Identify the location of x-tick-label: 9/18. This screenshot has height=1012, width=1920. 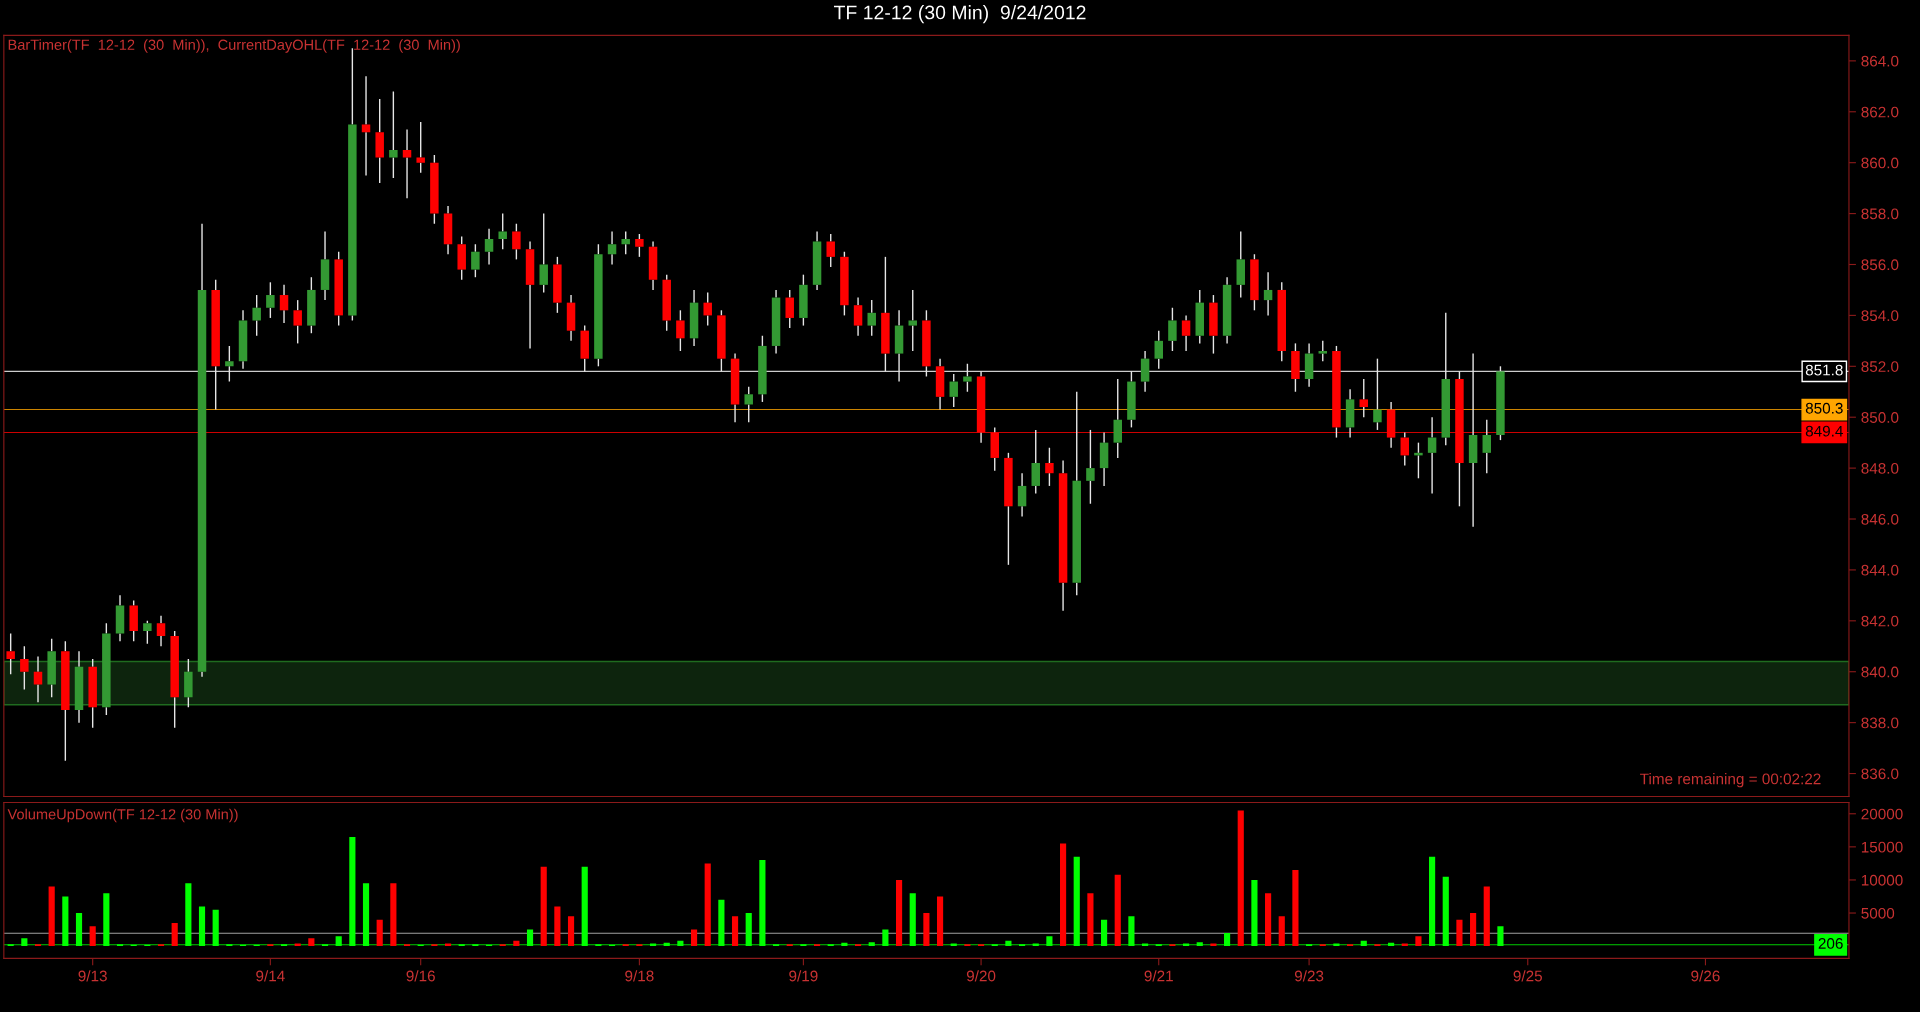
(639, 976).